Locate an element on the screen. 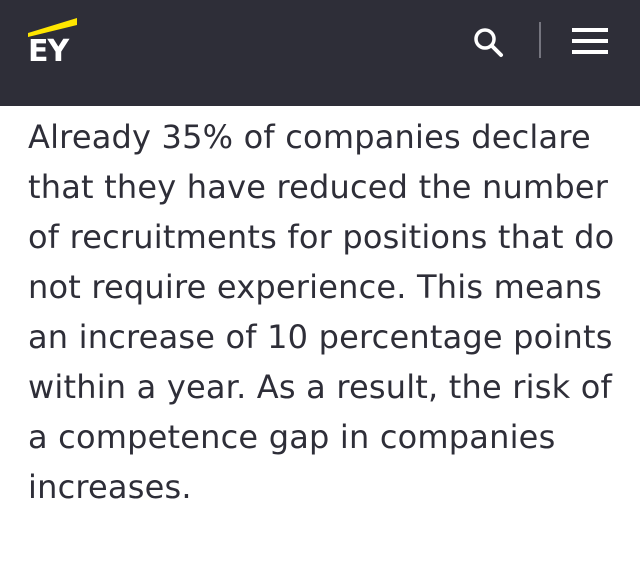 This screenshot has height=561, width=640. menu-button is located at coordinates (590, 41).